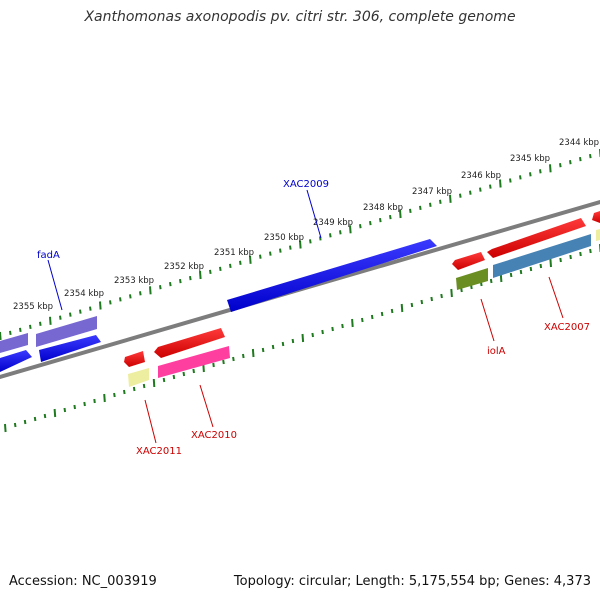  What do you see at coordinates (333, 223) in the screenshot?
I see `kbp-label: 2349 kbp` at bounding box center [333, 223].